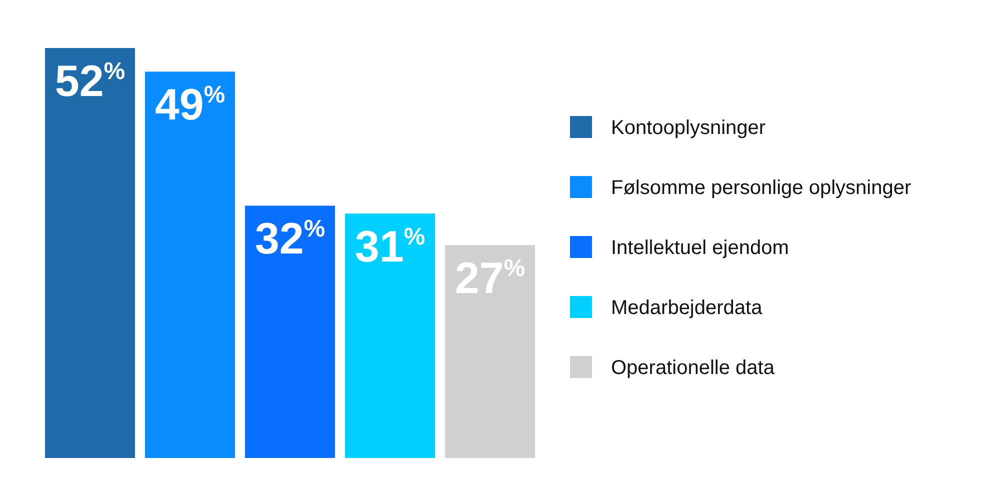  Describe the element at coordinates (190, 105) in the screenshot. I see `data-label: 49$^{%}$` at that location.